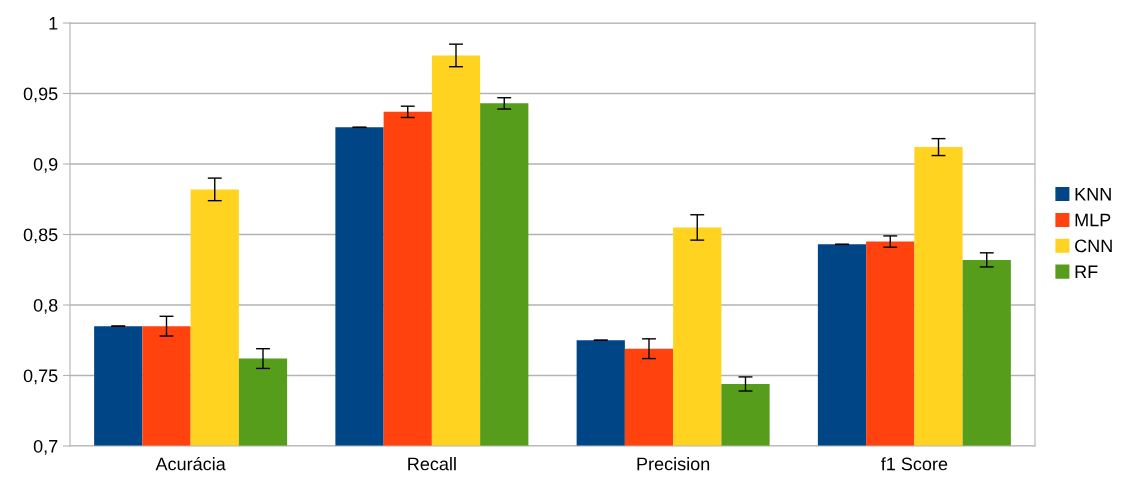 This screenshot has width=1121, height=483. What do you see at coordinates (673, 464) in the screenshot?
I see `x-tick-label: Precision` at bounding box center [673, 464].